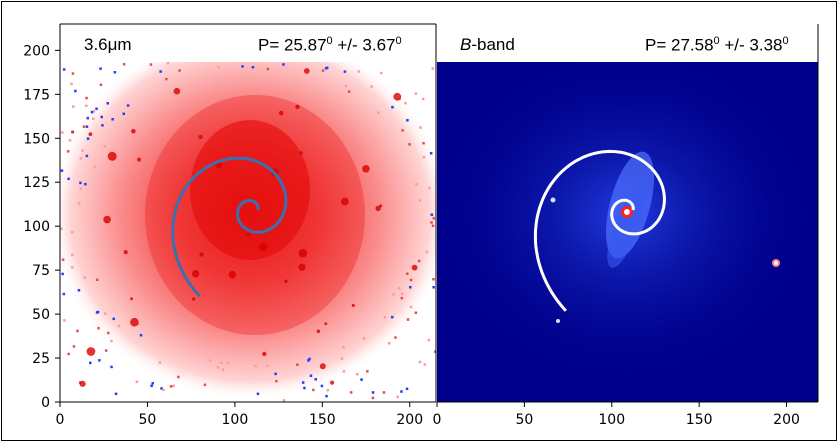 This screenshot has height=444, width=840. I want to click on band-label-b-italic: B, so click(466, 44).